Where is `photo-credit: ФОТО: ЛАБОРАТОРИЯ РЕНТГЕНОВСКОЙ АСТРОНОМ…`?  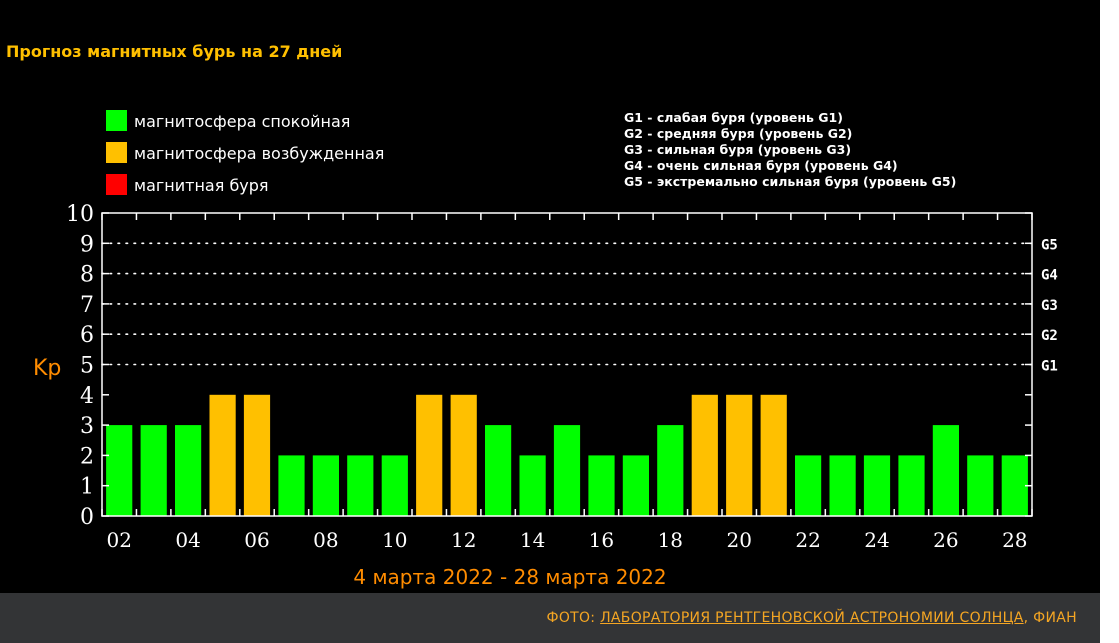
photo-credit: ФОТО: ЛАБОРАТОРИЯ РЕНТГЕНОВСКОЙ АСТРОНОМ… is located at coordinates (550, 618).